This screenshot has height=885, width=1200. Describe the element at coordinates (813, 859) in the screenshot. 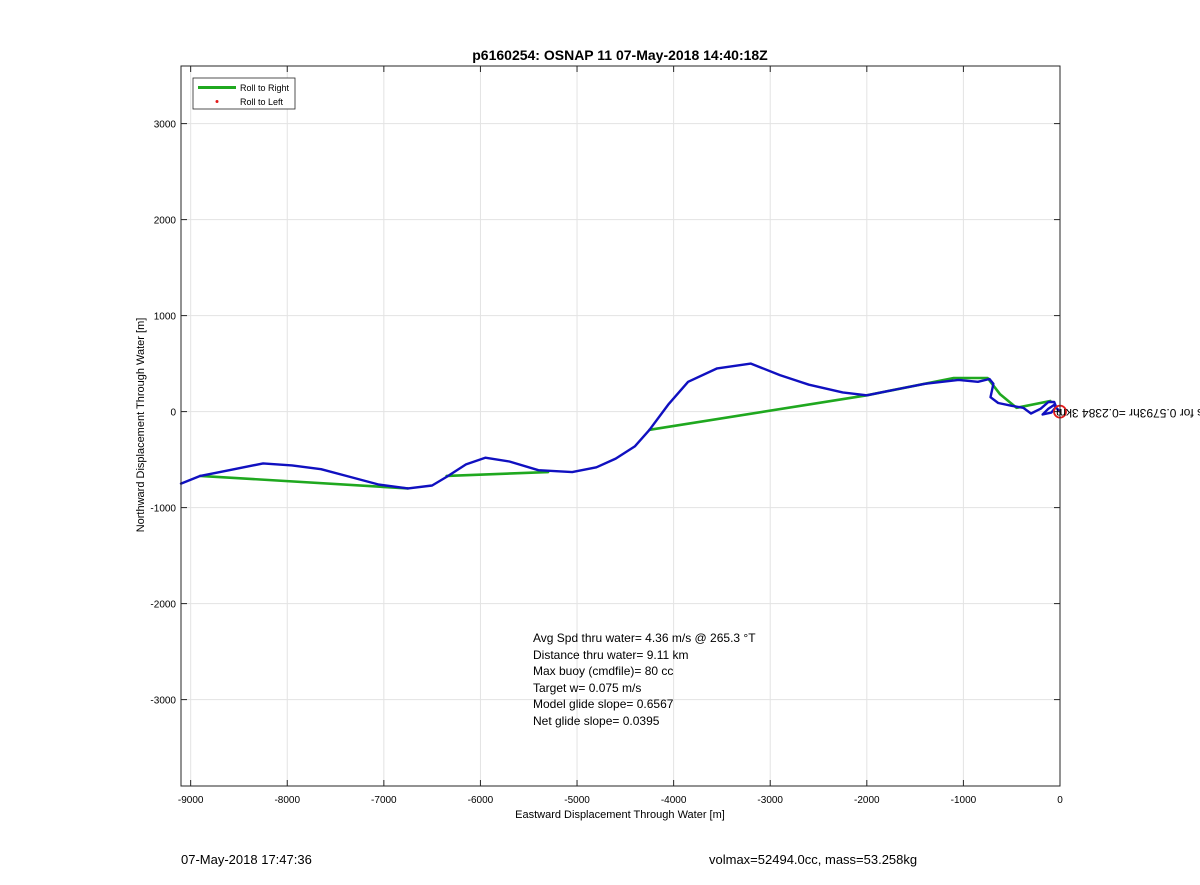

I see `footer-volmax: volmax=52494.0cc, mass=53.258kg` at that location.